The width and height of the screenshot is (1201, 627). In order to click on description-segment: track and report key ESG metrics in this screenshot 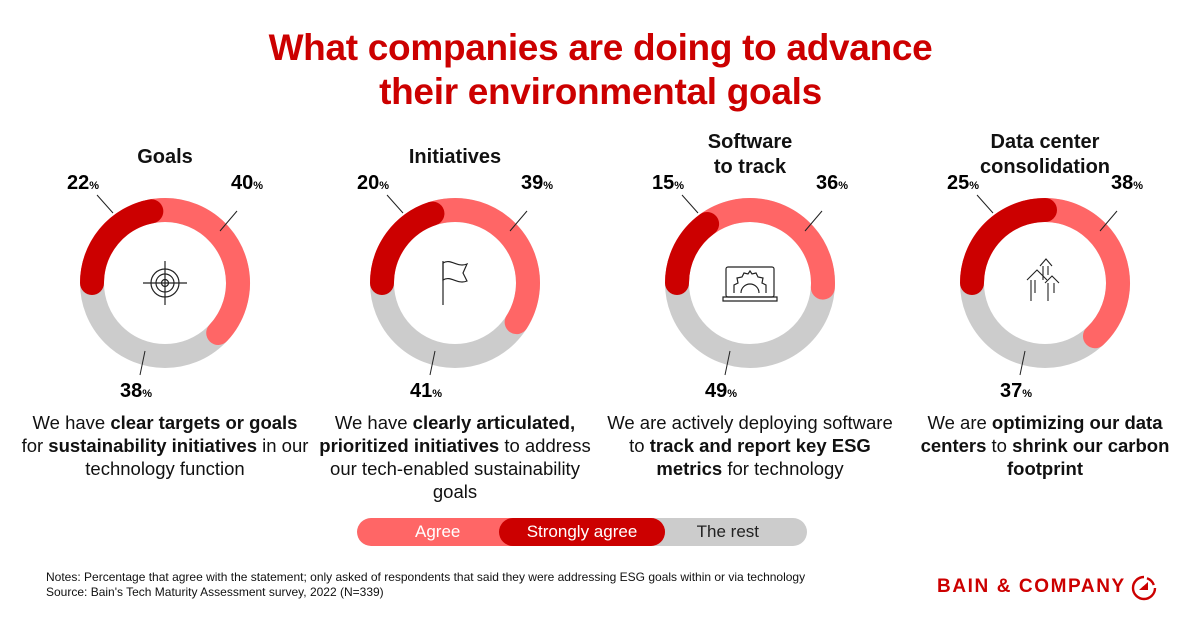, I will do `click(760, 457)`.